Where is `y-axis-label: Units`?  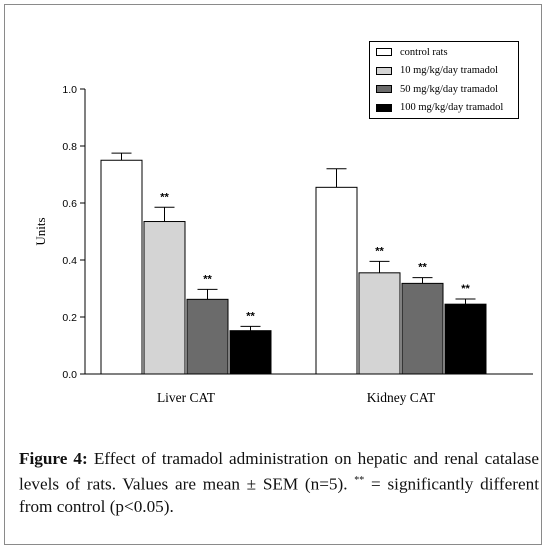
y-axis-label: Units is located at coordinates (40, 231).